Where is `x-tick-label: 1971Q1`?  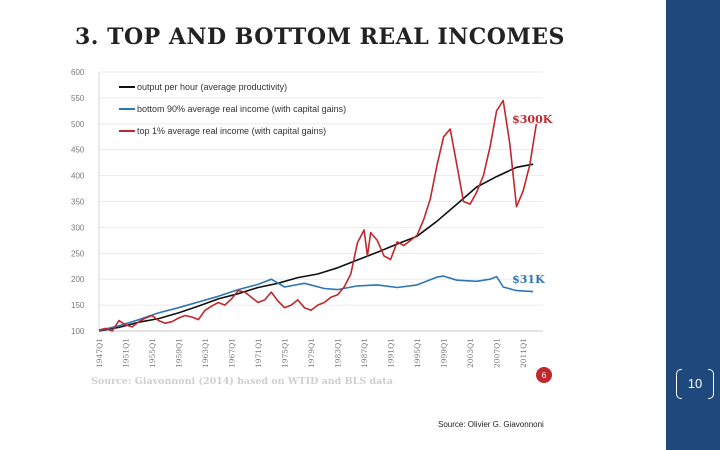 x-tick-label: 1971Q1 is located at coordinates (258, 353).